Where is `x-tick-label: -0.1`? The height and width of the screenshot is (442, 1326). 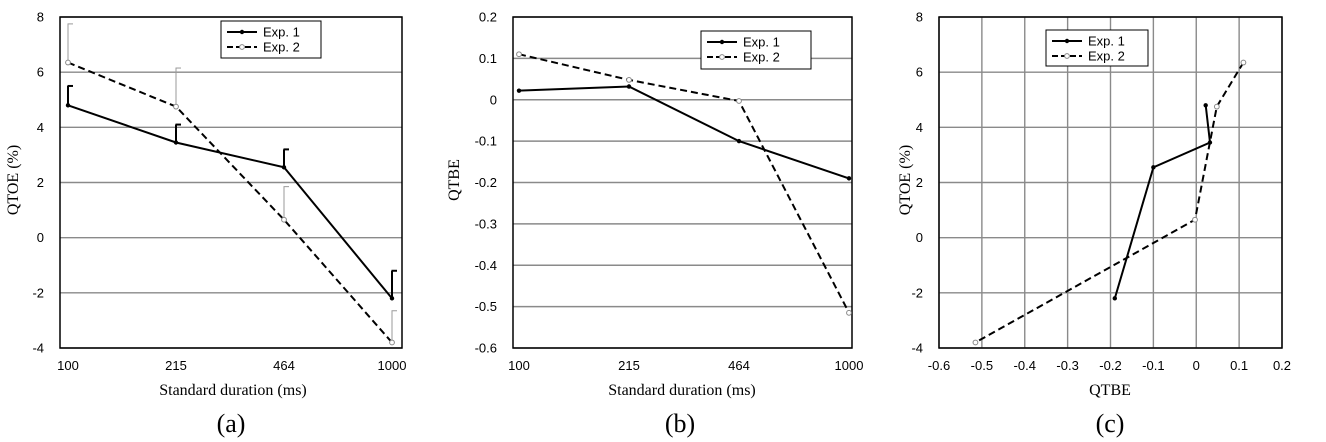 x-tick-label: -0.1 is located at coordinates (1153, 365).